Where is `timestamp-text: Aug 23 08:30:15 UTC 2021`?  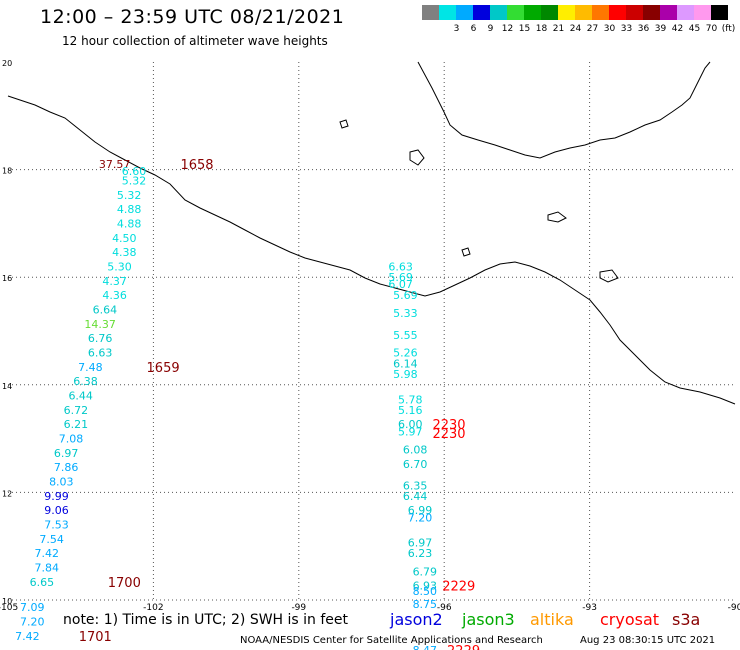
timestamp-text: Aug 23 08:30:15 UTC 2021 is located at coordinates (648, 640).